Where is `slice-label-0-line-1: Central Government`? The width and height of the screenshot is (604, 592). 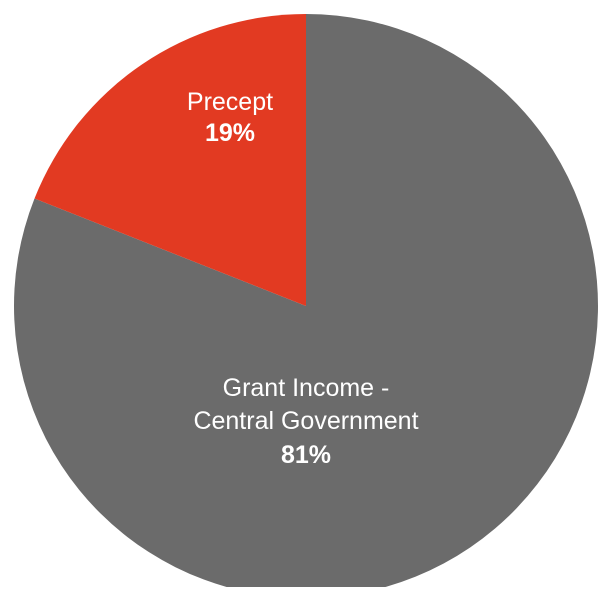 slice-label-0-line-1: Central Government is located at coordinates (305, 421).